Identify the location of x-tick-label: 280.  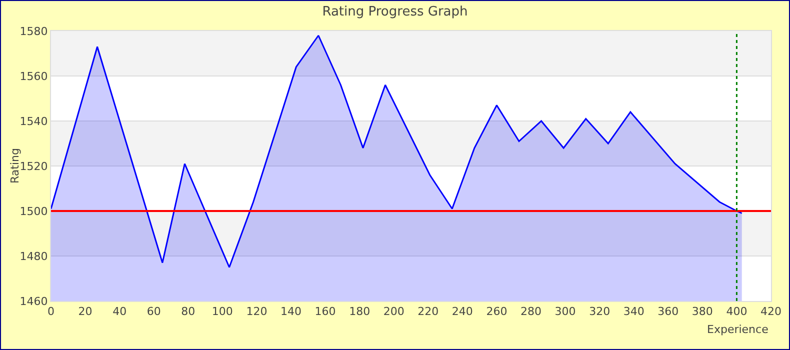
(531, 311).